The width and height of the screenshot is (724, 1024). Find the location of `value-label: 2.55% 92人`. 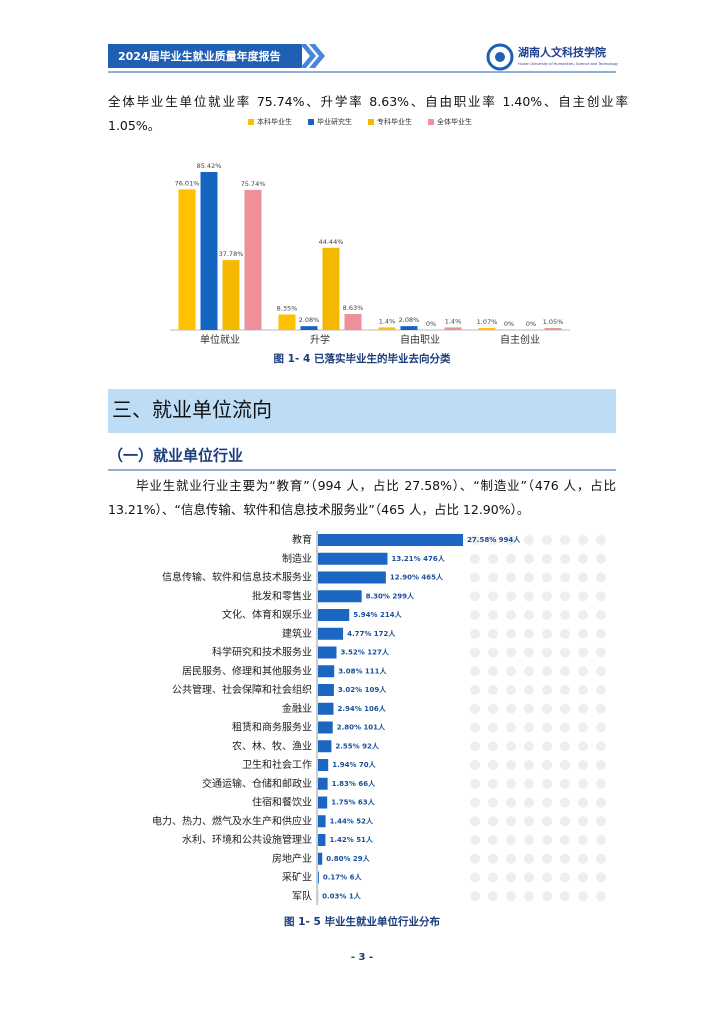

value-label: 2.55% 92人 is located at coordinates (357, 745).